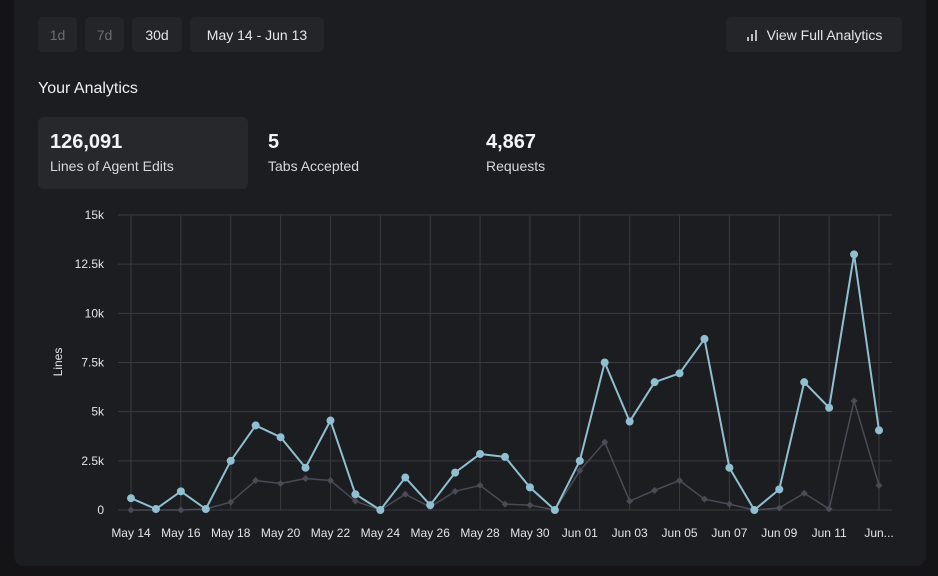 The image size is (938, 576). Describe the element at coordinates (274, 142) in the screenshot. I see `stat-value: 5` at that location.